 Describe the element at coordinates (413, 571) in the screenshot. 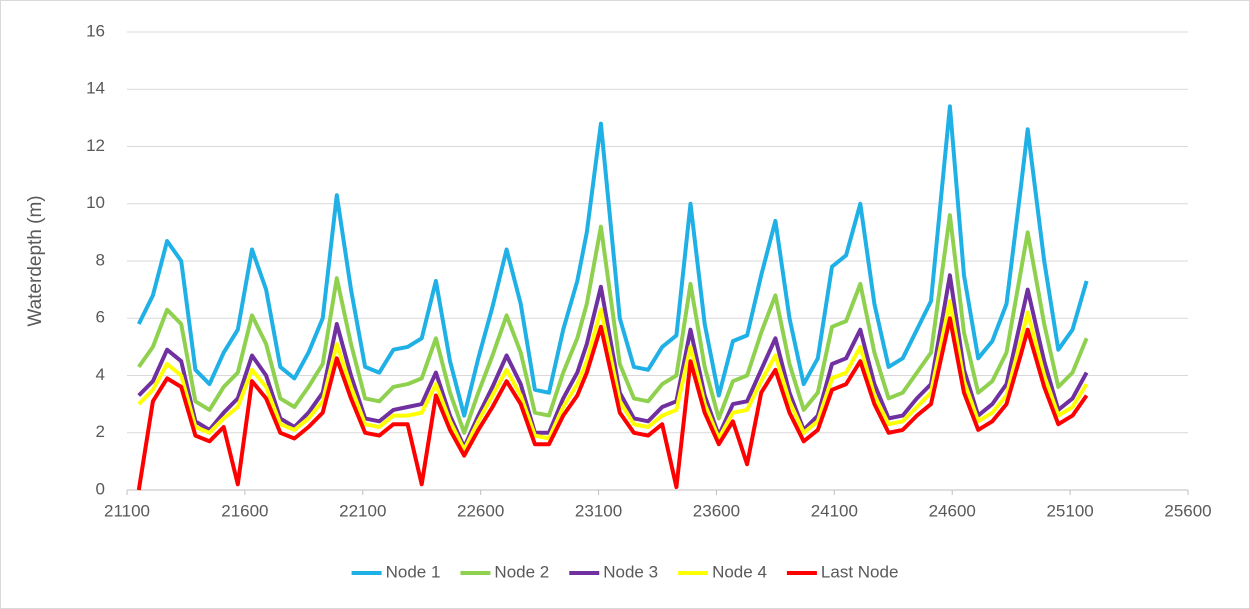

I see `legend-label: Node 1` at that location.